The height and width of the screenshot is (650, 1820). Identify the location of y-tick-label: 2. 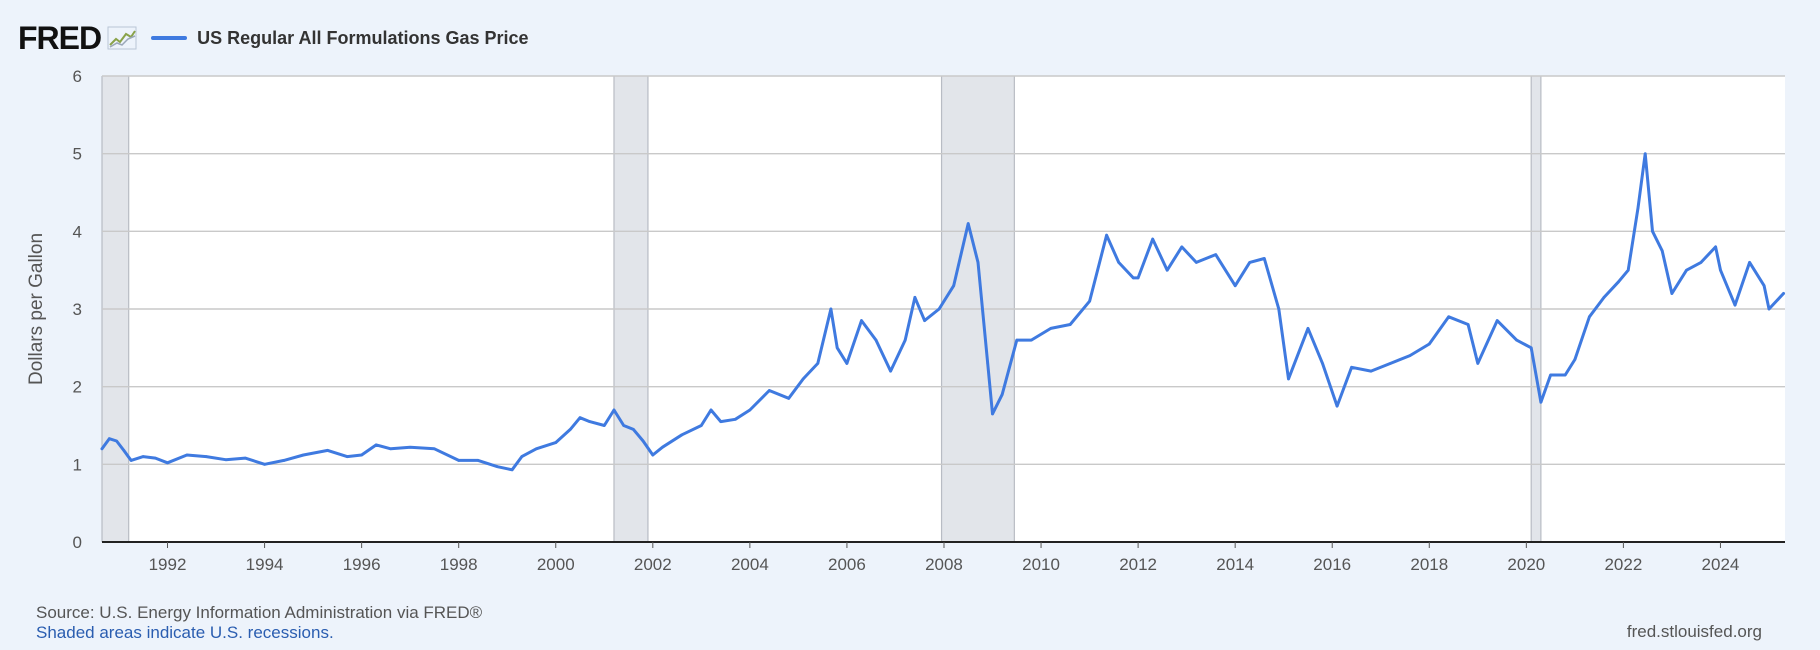
(77, 387).